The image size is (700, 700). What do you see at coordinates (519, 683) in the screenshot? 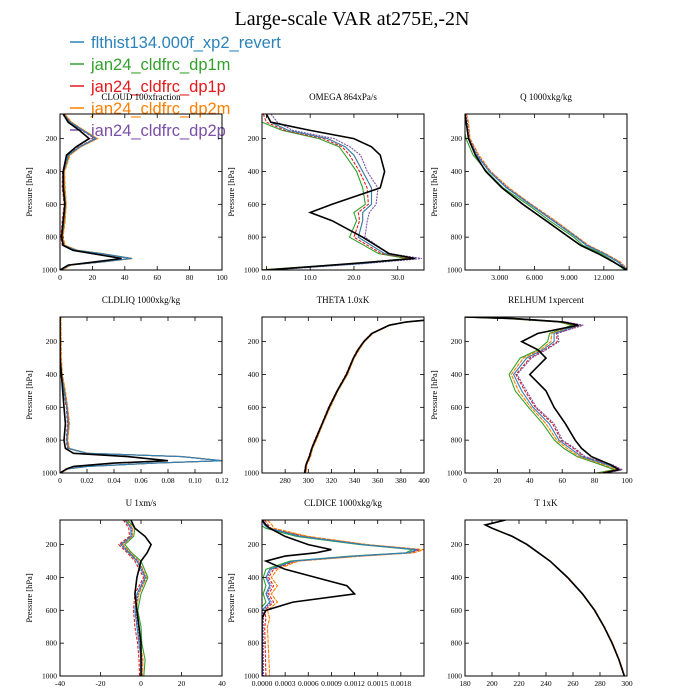
I see `x-tick-label: 220` at bounding box center [519, 683].